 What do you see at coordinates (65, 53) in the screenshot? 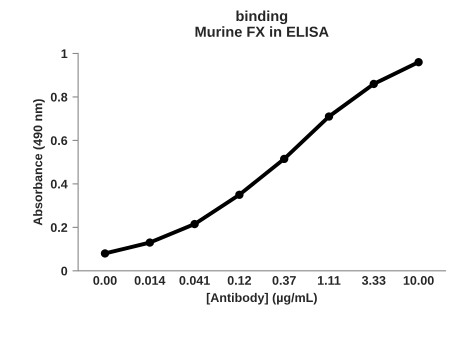
I see `y-tick-label: 1` at bounding box center [65, 53].